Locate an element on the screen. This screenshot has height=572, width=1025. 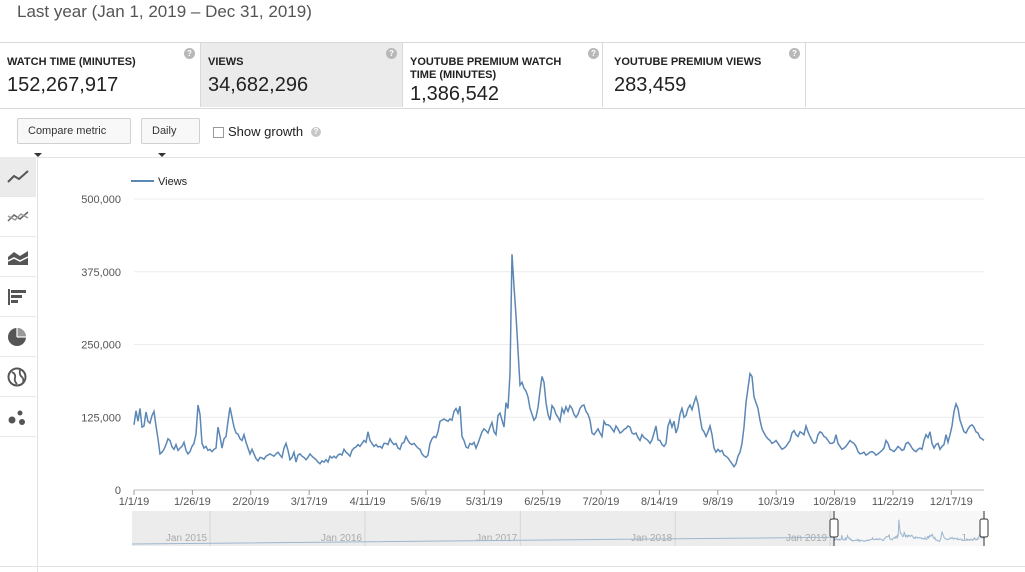
sidebar-item-bar-chart is located at coordinates (18, 297).